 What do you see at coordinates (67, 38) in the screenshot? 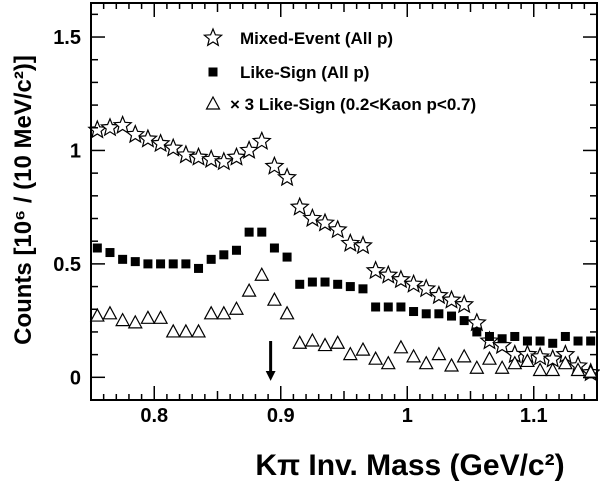
I see `y-tick-label: 1.5` at bounding box center [67, 38].